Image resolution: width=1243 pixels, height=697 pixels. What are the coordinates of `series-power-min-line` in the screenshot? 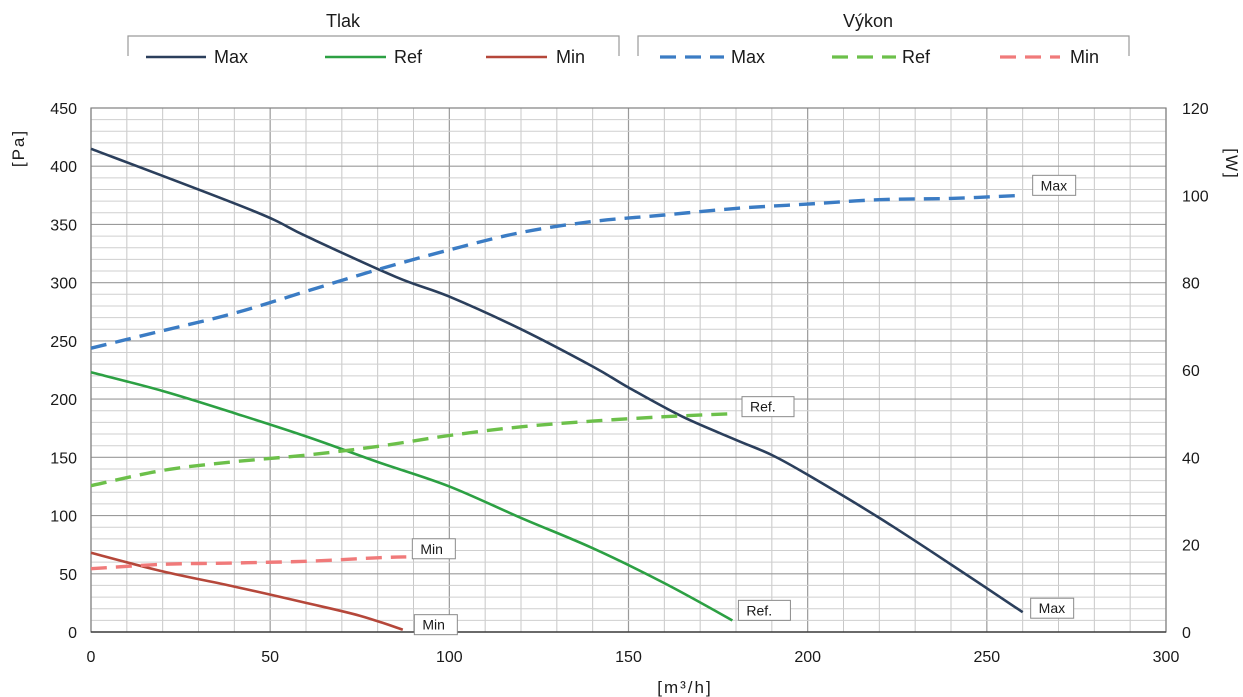 It's located at (248, 563).